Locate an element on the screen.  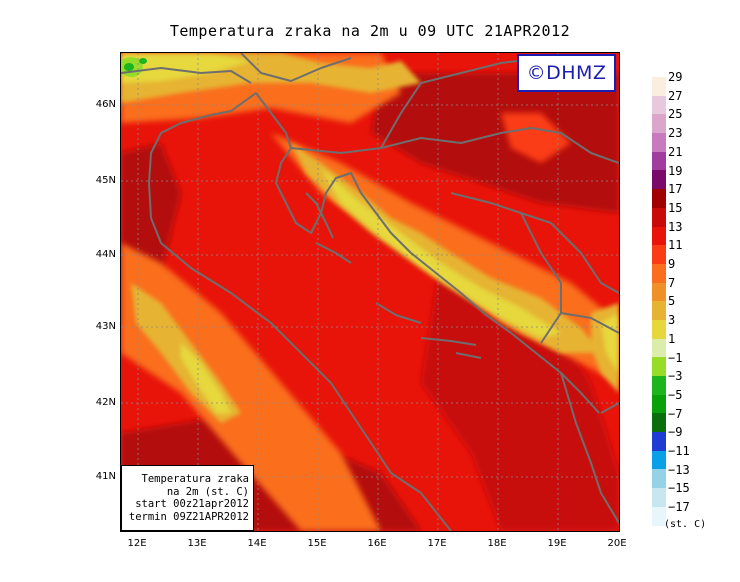
color-legend is located at coordinates (659, 301).